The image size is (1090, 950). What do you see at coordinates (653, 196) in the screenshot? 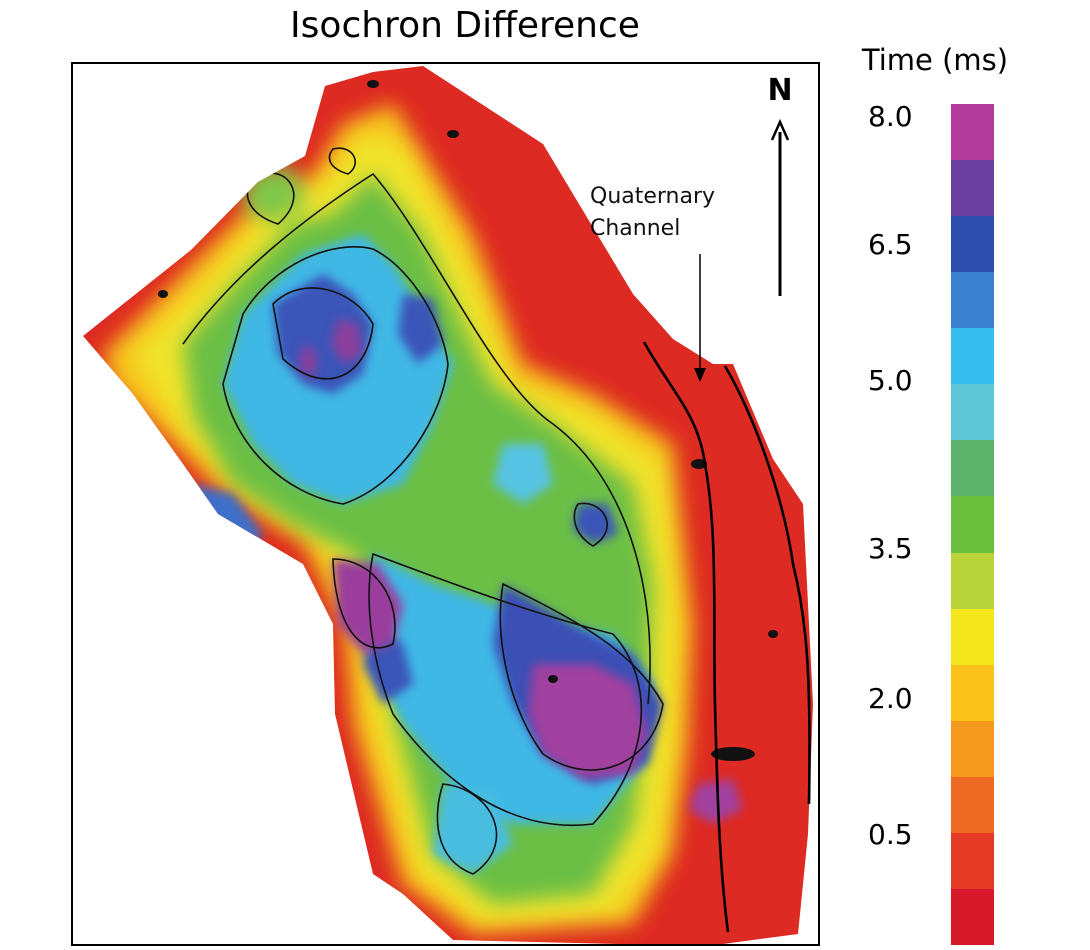
I see `annotation-line-1: Quaternary` at bounding box center [653, 196].